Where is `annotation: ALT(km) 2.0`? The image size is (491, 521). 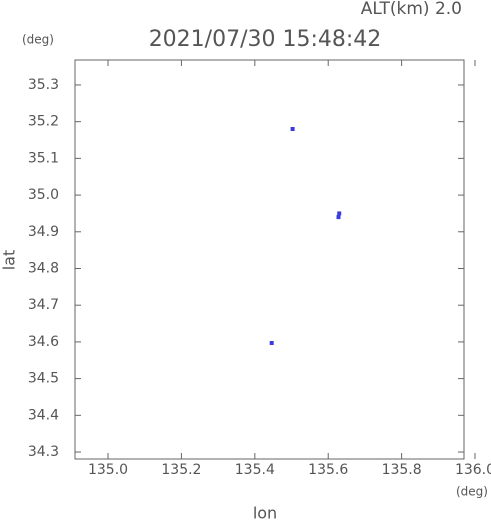 annotation: ALT(km) 2.0 is located at coordinates (411, 9).